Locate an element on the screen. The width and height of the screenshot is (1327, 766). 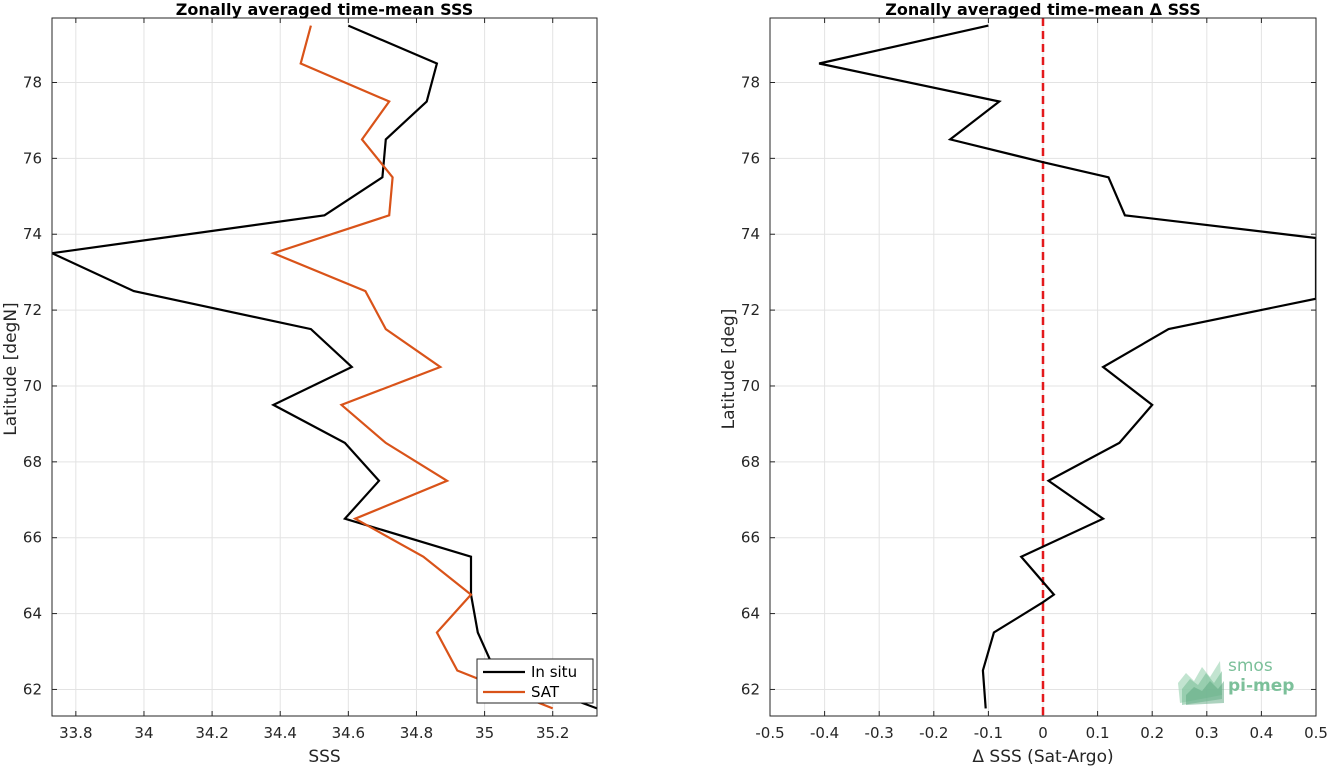
y-axis-label: Latitude [deg] is located at coordinates (729, 369).